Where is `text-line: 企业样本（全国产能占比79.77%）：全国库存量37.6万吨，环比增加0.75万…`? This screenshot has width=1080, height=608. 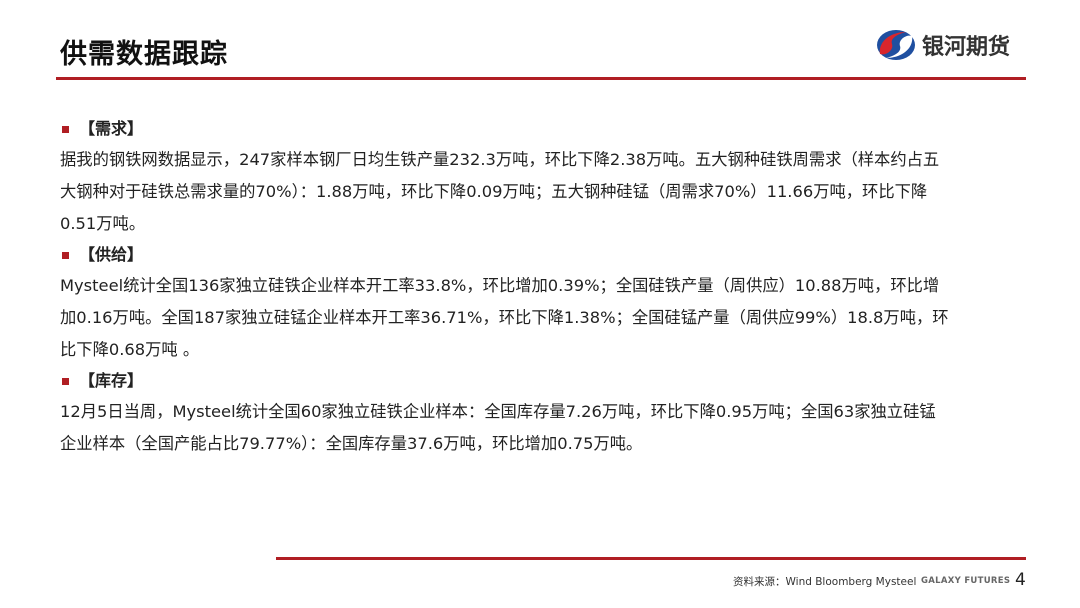
text-line: 企业样本（全国产能占比79.77%）：全国库存量37.6万吨，环比增加0.75万… is located at coordinates (351, 443).